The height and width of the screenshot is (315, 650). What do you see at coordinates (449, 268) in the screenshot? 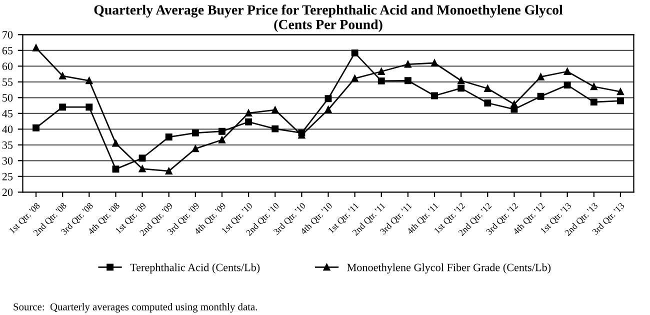
I see `legend-label: Monoethylene Glycol Fiber Grade (Cents/Lb)` at bounding box center [449, 268].